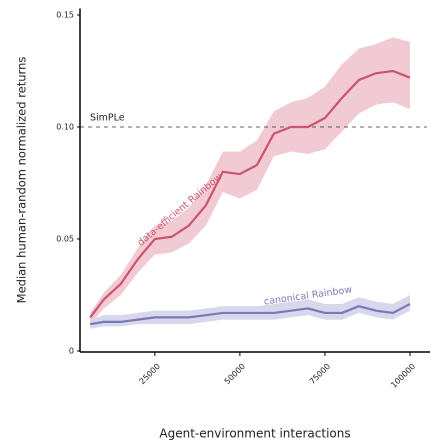  I want to click on y-tick-label: 0.05, so click(65, 238).